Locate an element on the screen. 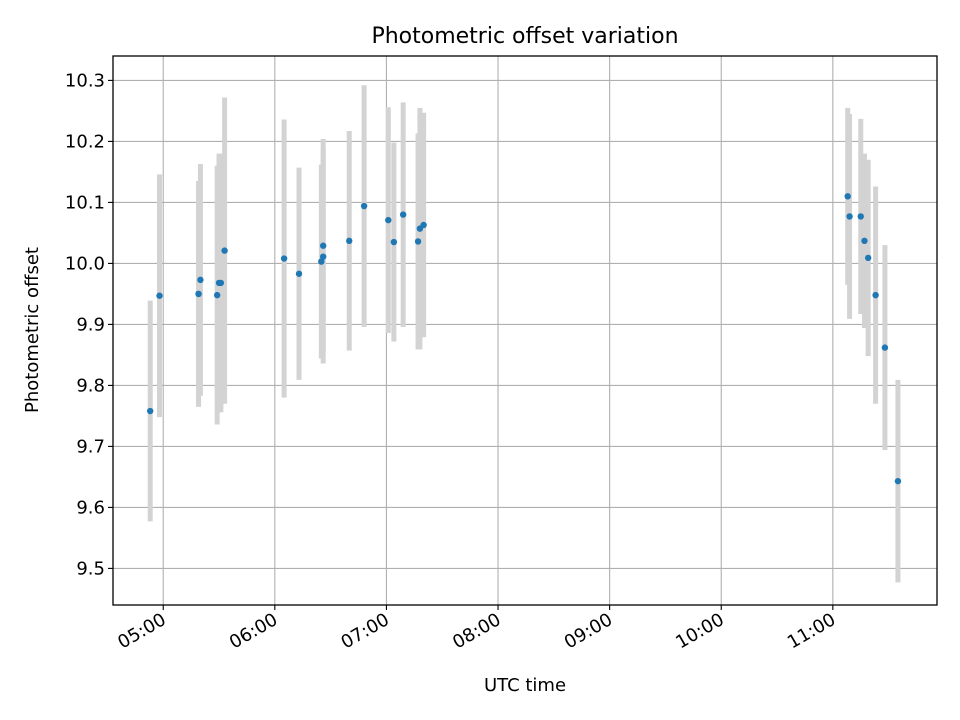  y-tick-label: 9.8 is located at coordinates (90, 385).